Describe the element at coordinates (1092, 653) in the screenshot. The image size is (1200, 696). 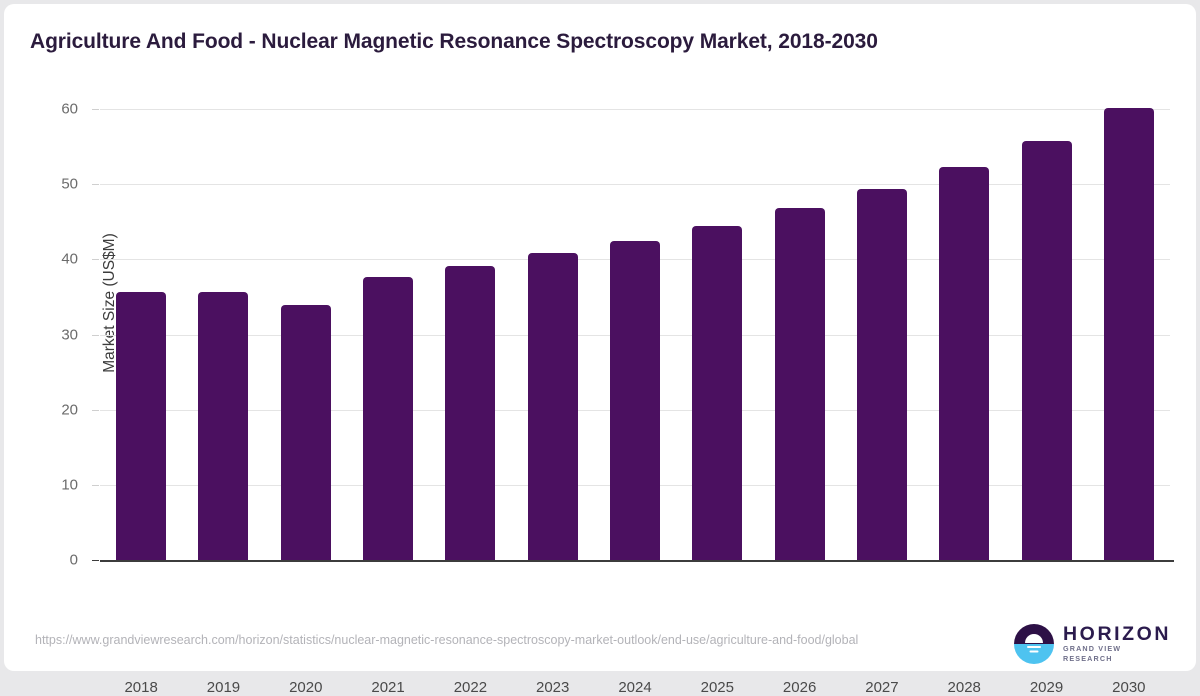
I see `horizon-tagline: GRAND VIEW RESEARCH` at that location.